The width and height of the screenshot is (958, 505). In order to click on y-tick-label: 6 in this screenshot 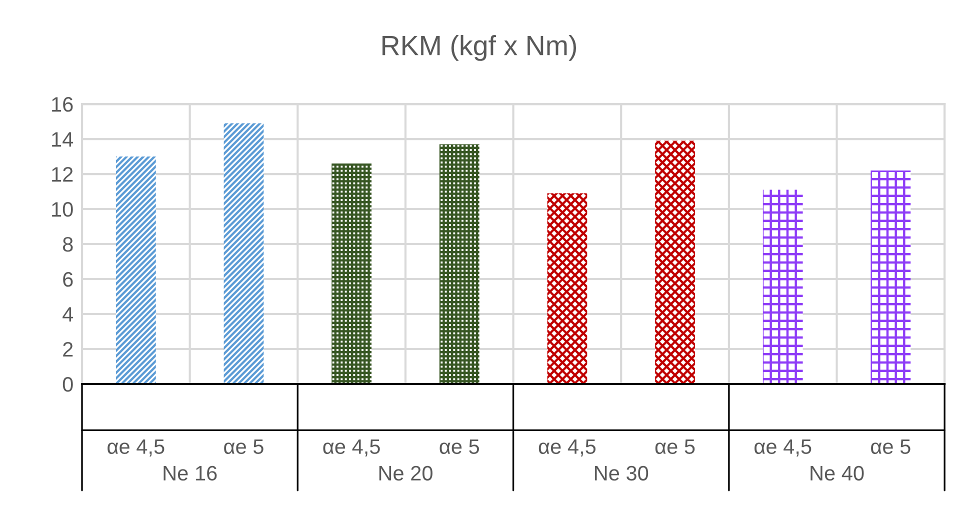, I will do `click(68, 279)`.